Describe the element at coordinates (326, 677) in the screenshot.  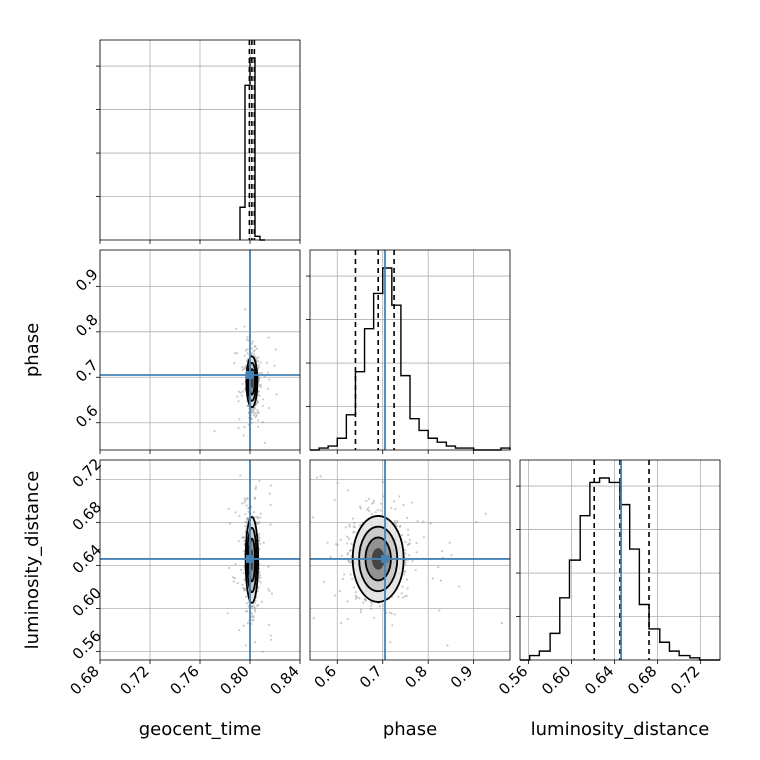
I see `x-tick-label: 0.6` at that location.